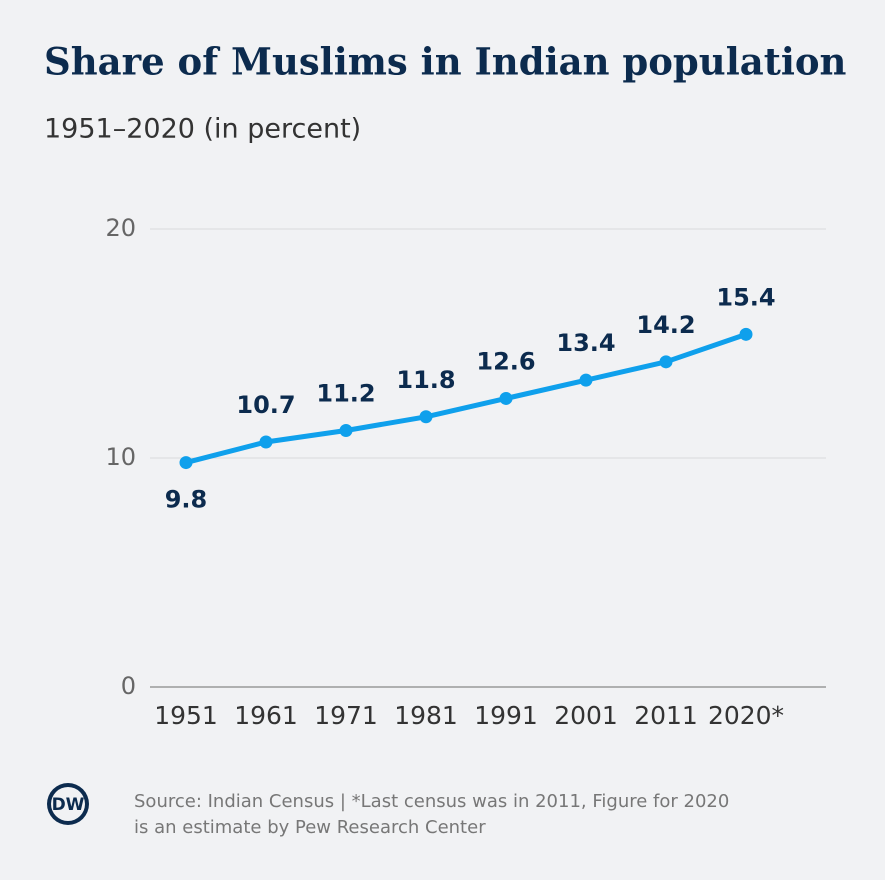  I want to click on x-tick-label: 1961, so click(266, 715).